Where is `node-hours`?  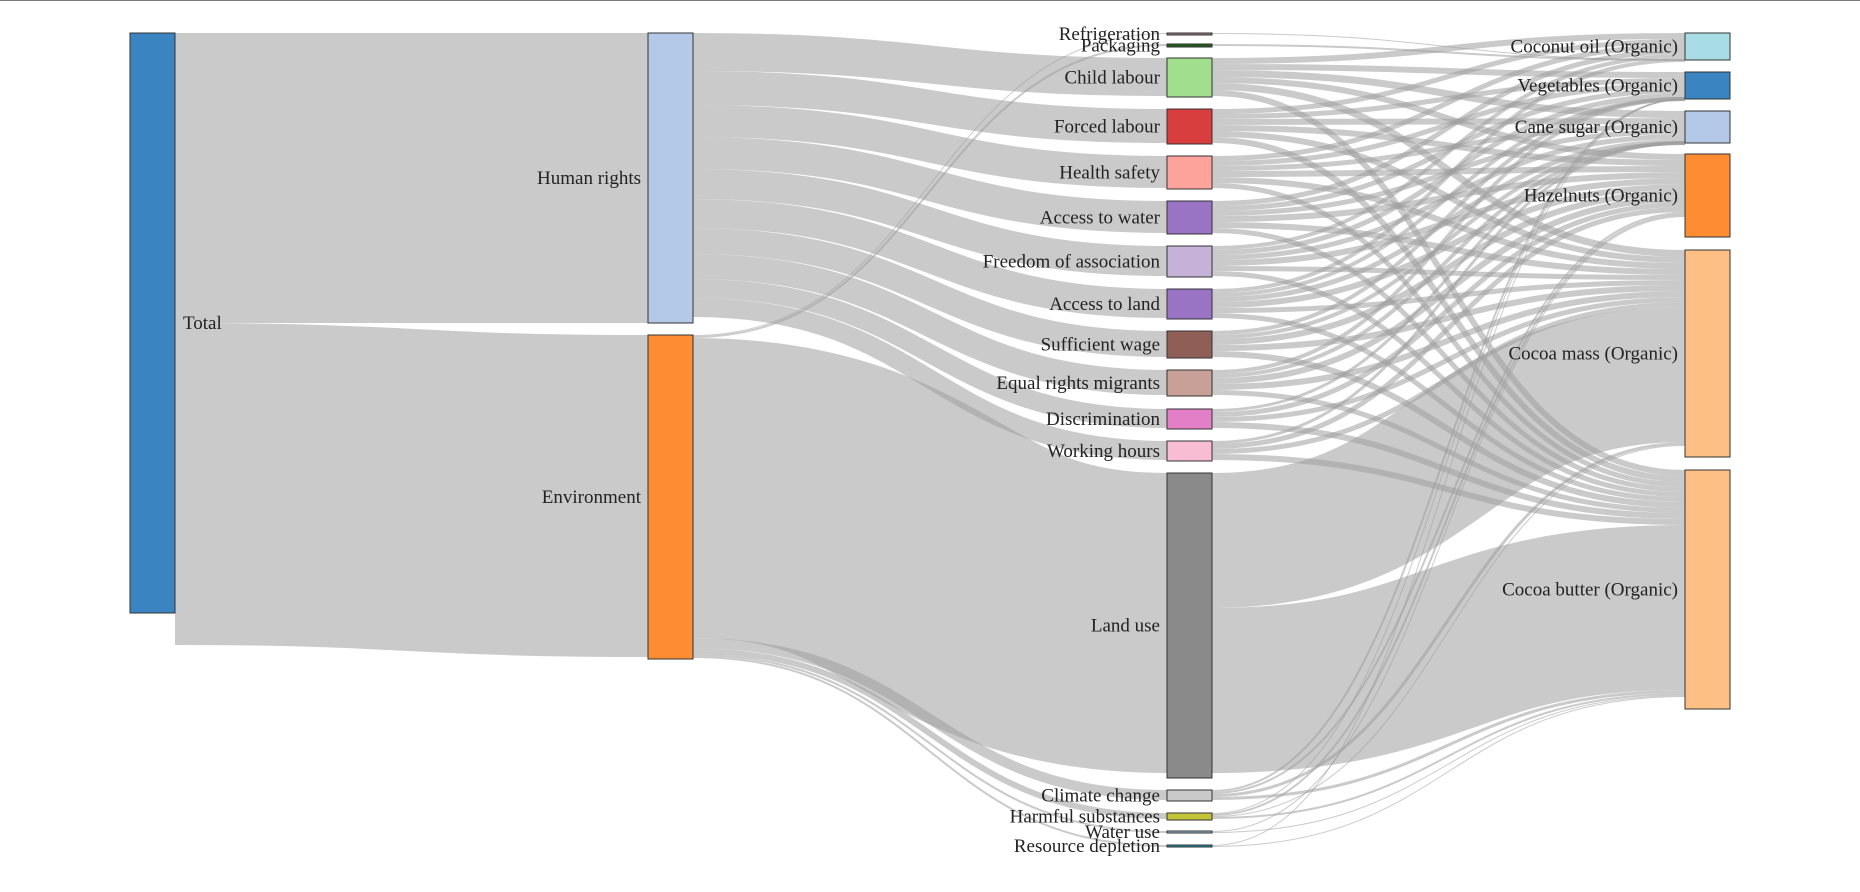
node-hours is located at coordinates (1189, 451).